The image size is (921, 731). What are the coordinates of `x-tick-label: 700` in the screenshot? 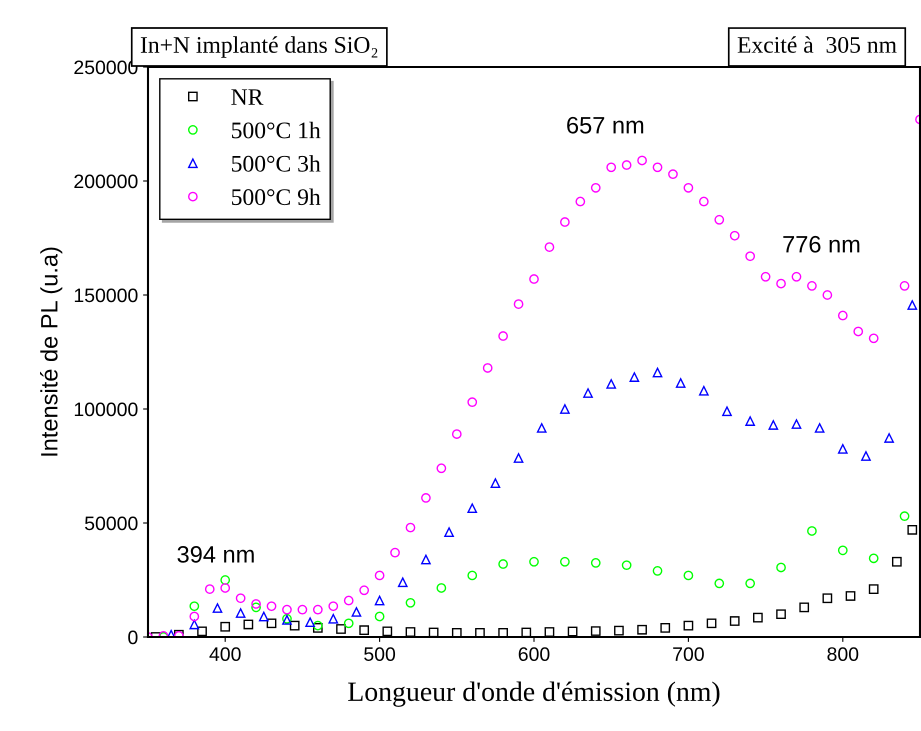 It's located at (688, 654).